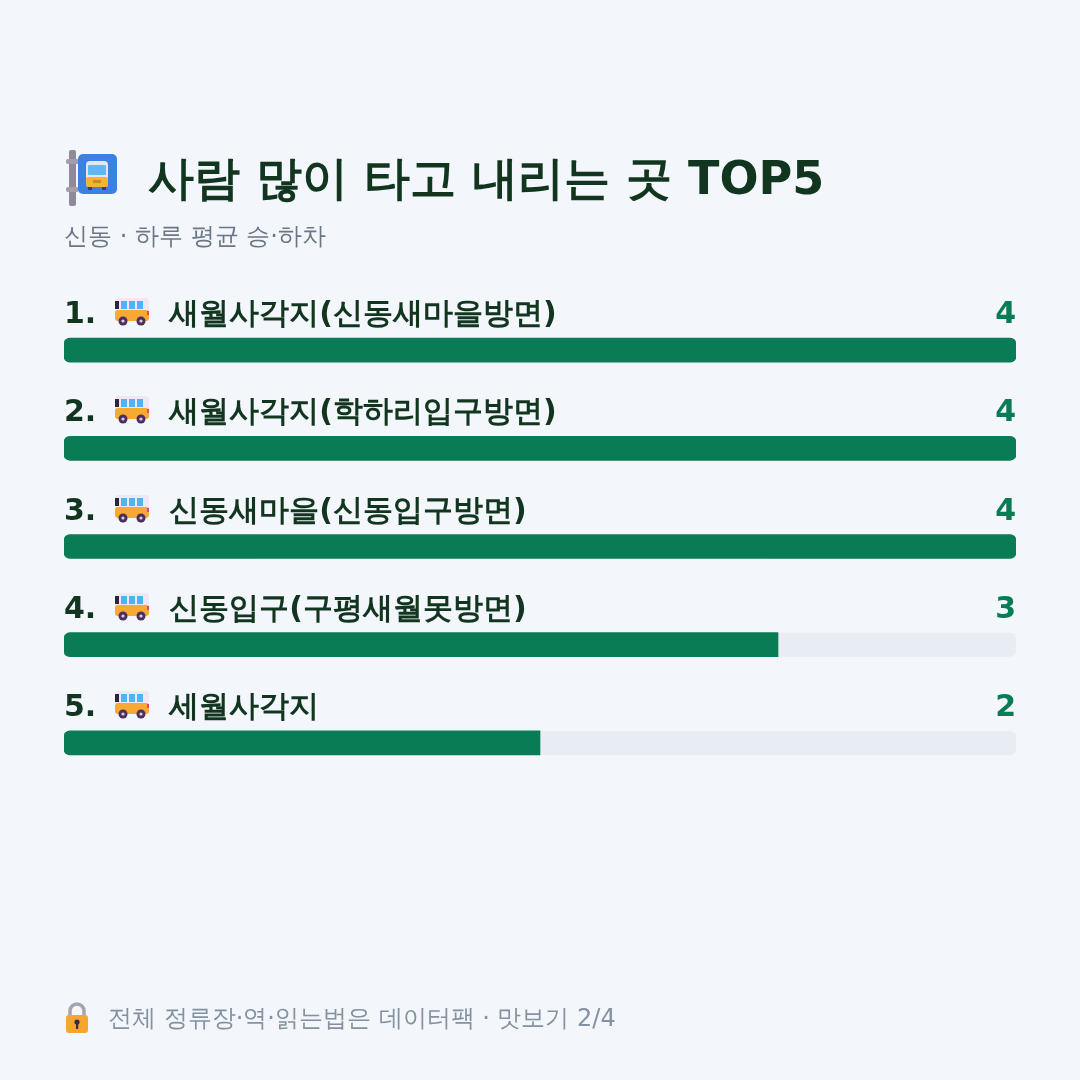 The height and width of the screenshot is (1080, 1080). What do you see at coordinates (192, 705) in the screenshot?
I see `category-label: 5. 세월사각지` at bounding box center [192, 705].